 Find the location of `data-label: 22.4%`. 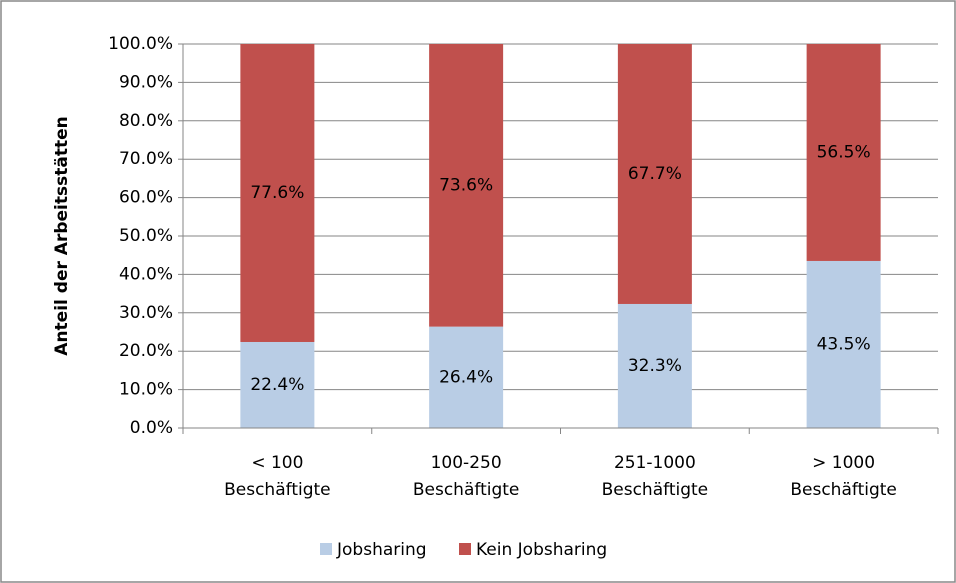

data-label: 22.4% is located at coordinates (277, 385).